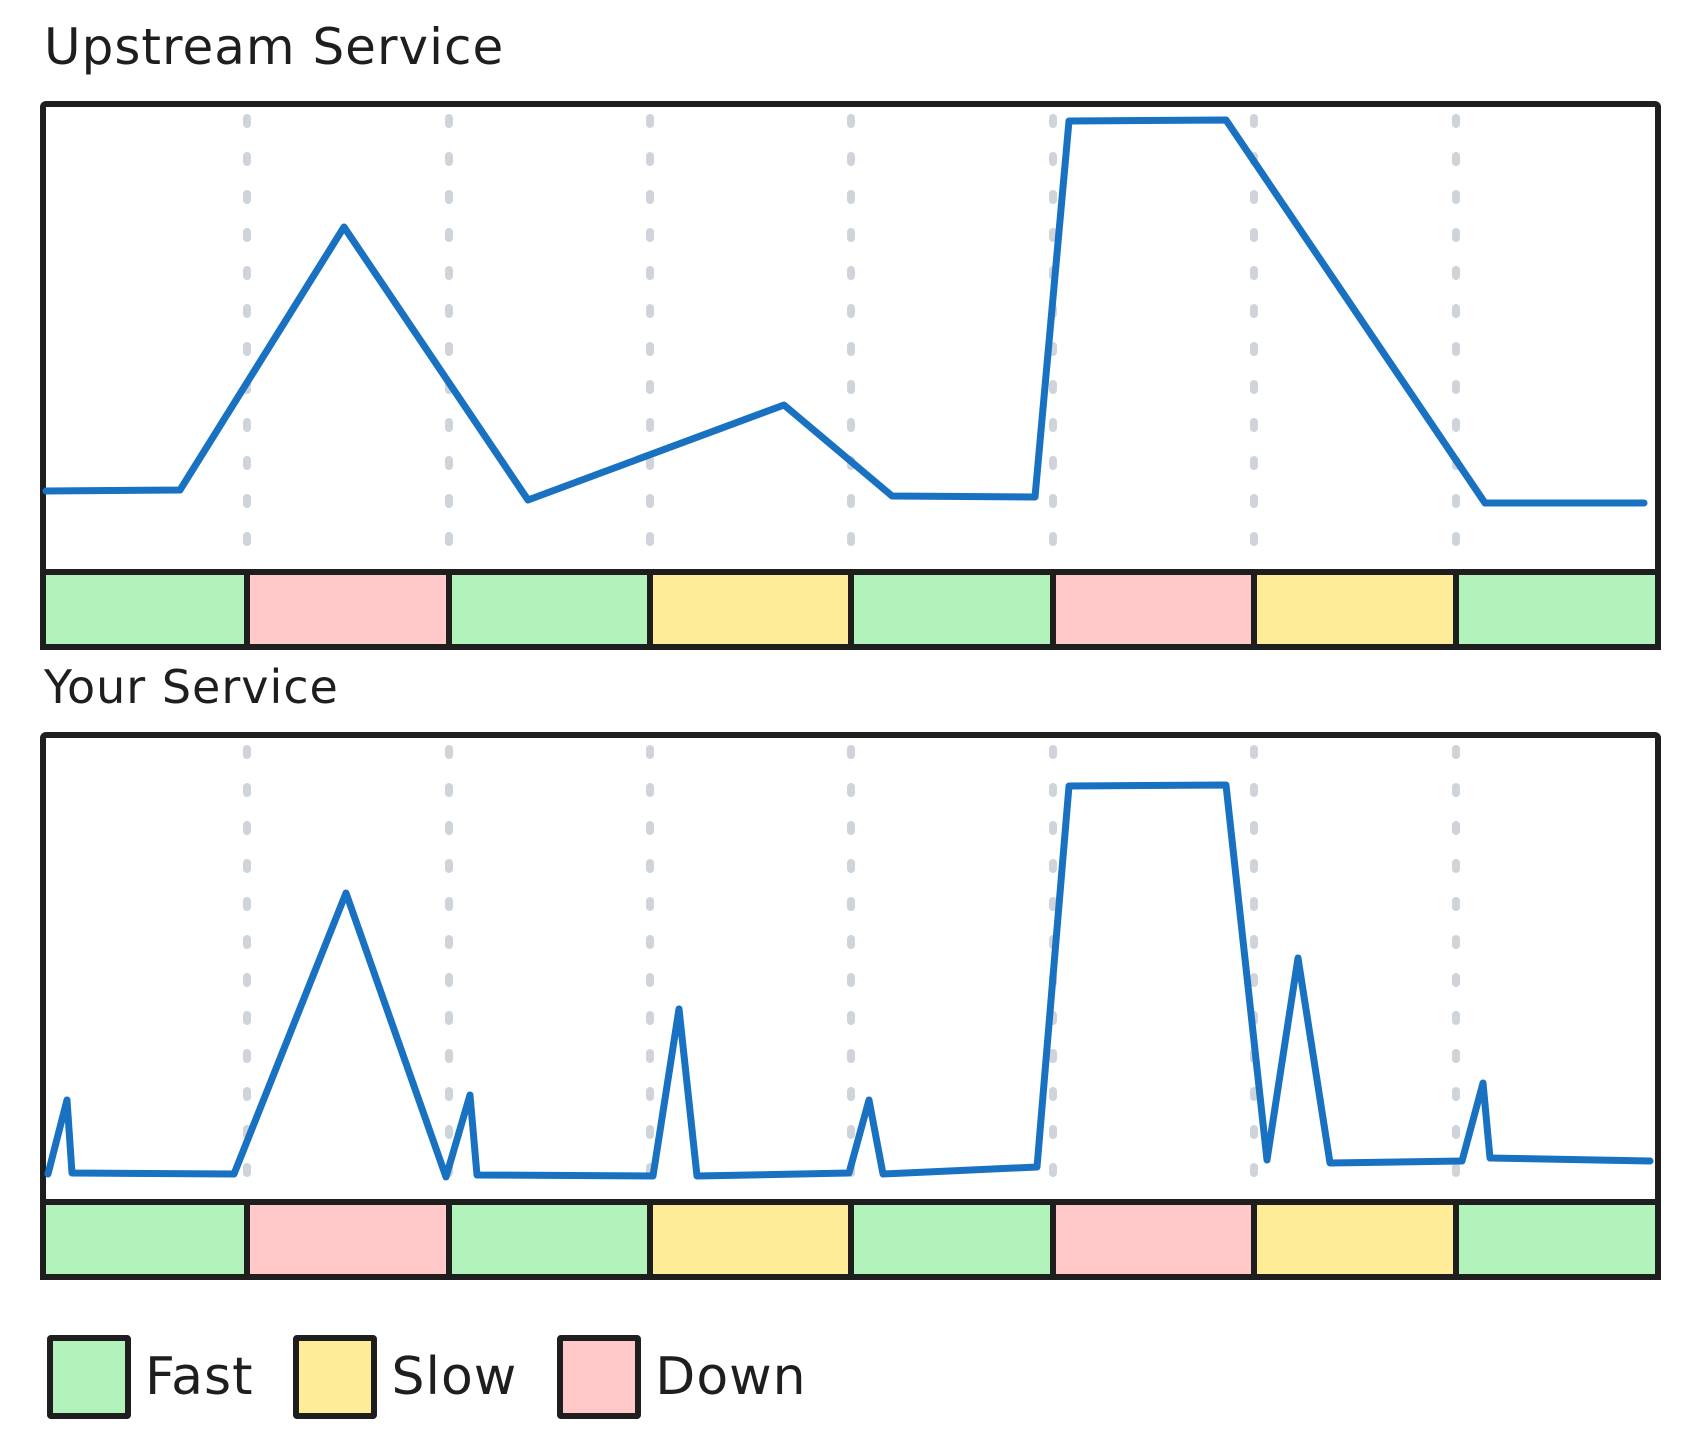 This screenshot has height=1452, width=1692. I want to click on legend-item-slow: Slow, so click(405, 1377).